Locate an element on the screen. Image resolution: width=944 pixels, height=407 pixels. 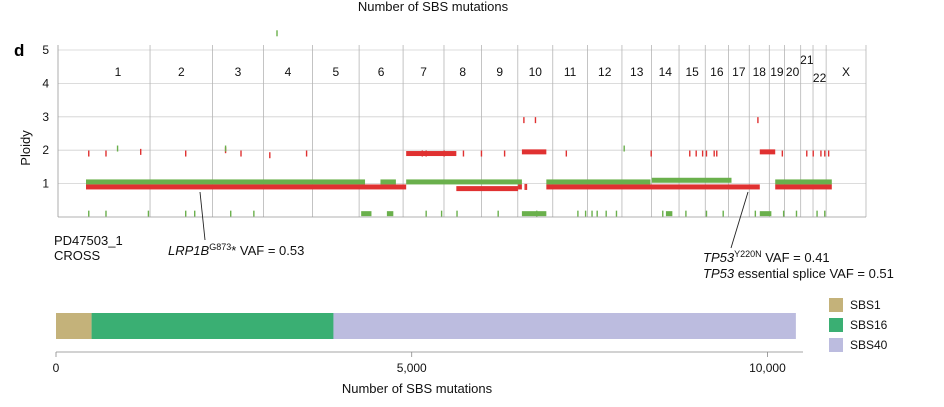
tp53-pointer is located at coordinates (739, 220).